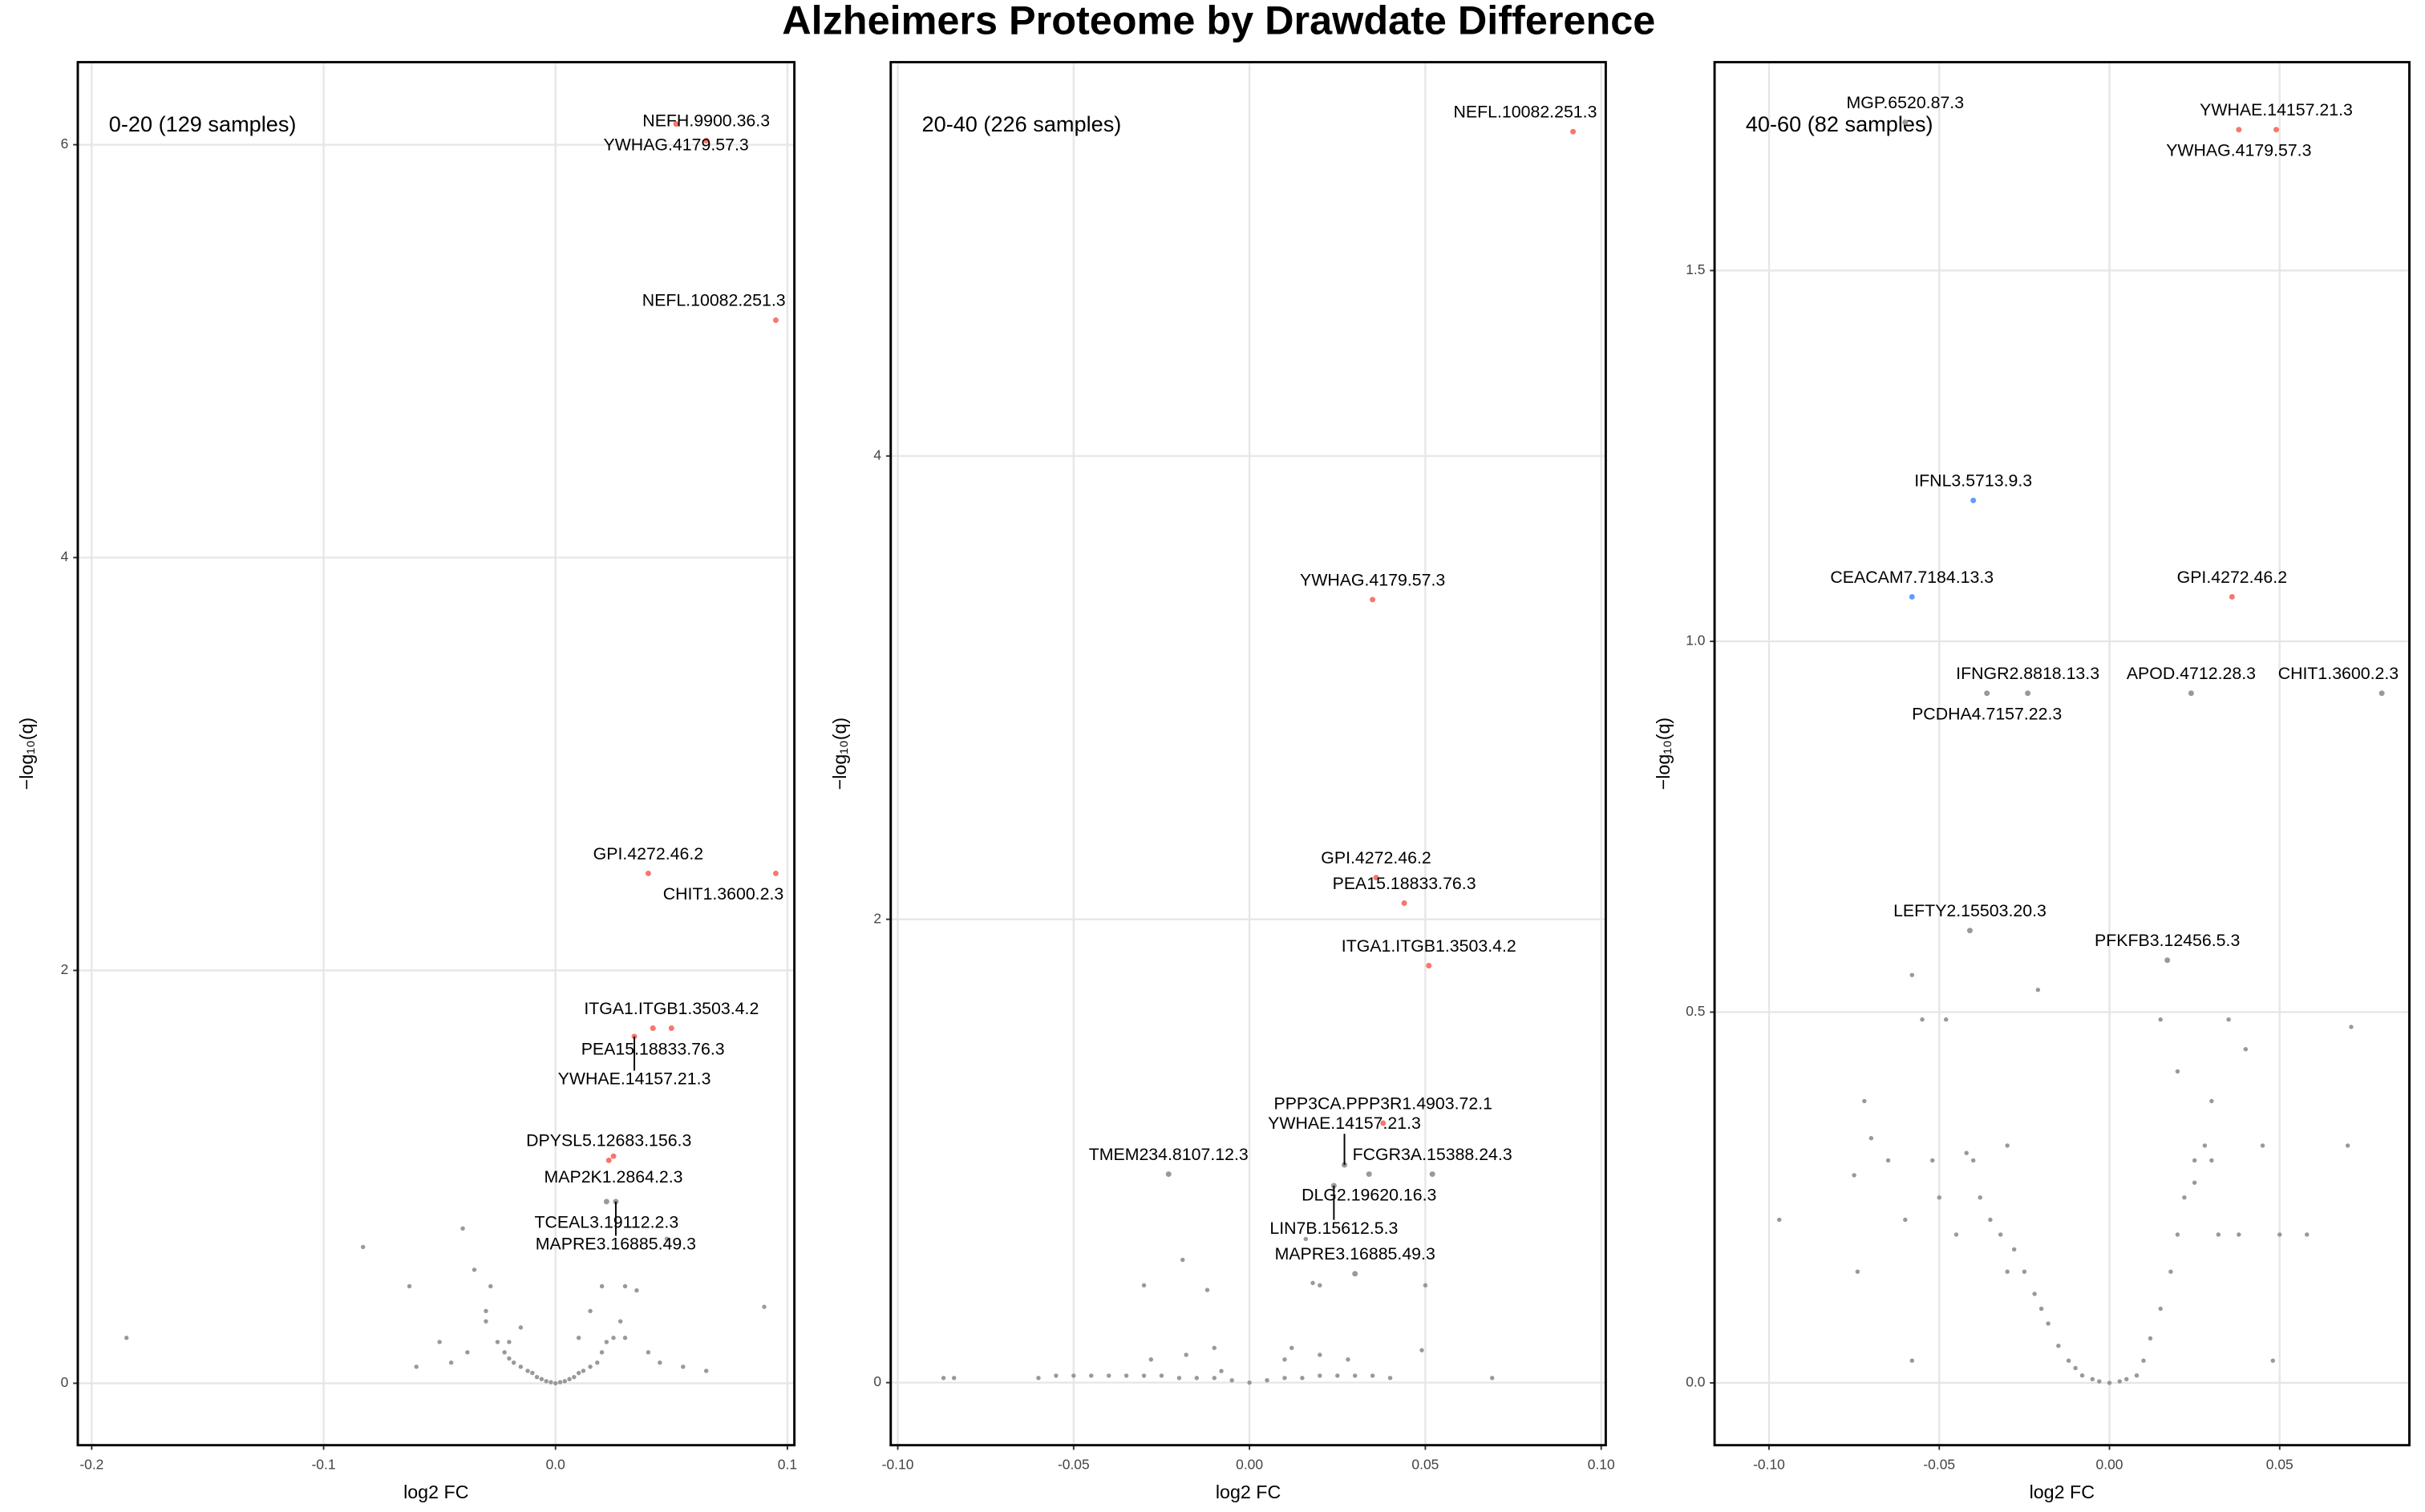 Image resolution: width=2425 pixels, height=1512 pixels. Describe the element at coordinates (2062, 1492) in the screenshot. I see `x-axis-title: log2 FC` at that location.